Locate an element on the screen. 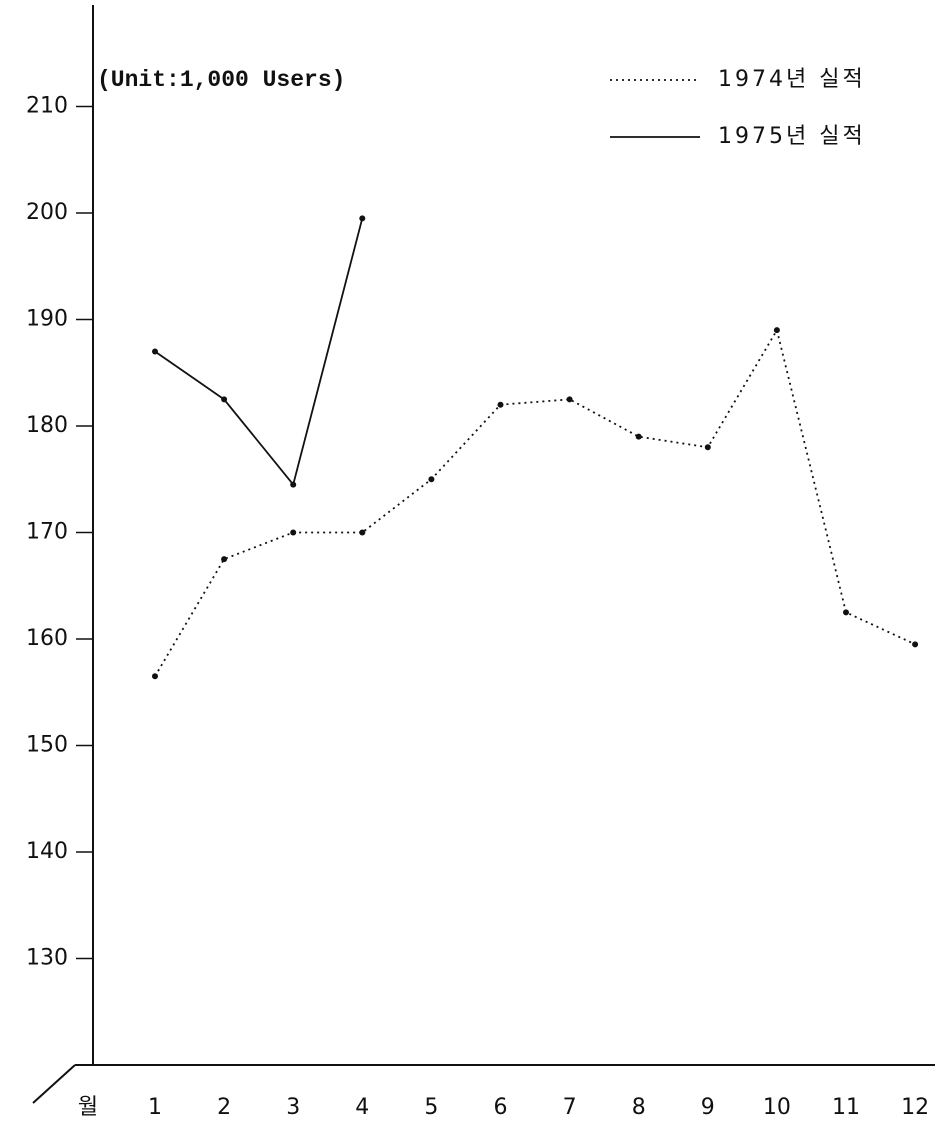 The width and height of the screenshot is (945, 1125). x-tick-label: 5 is located at coordinates (431, 1107).